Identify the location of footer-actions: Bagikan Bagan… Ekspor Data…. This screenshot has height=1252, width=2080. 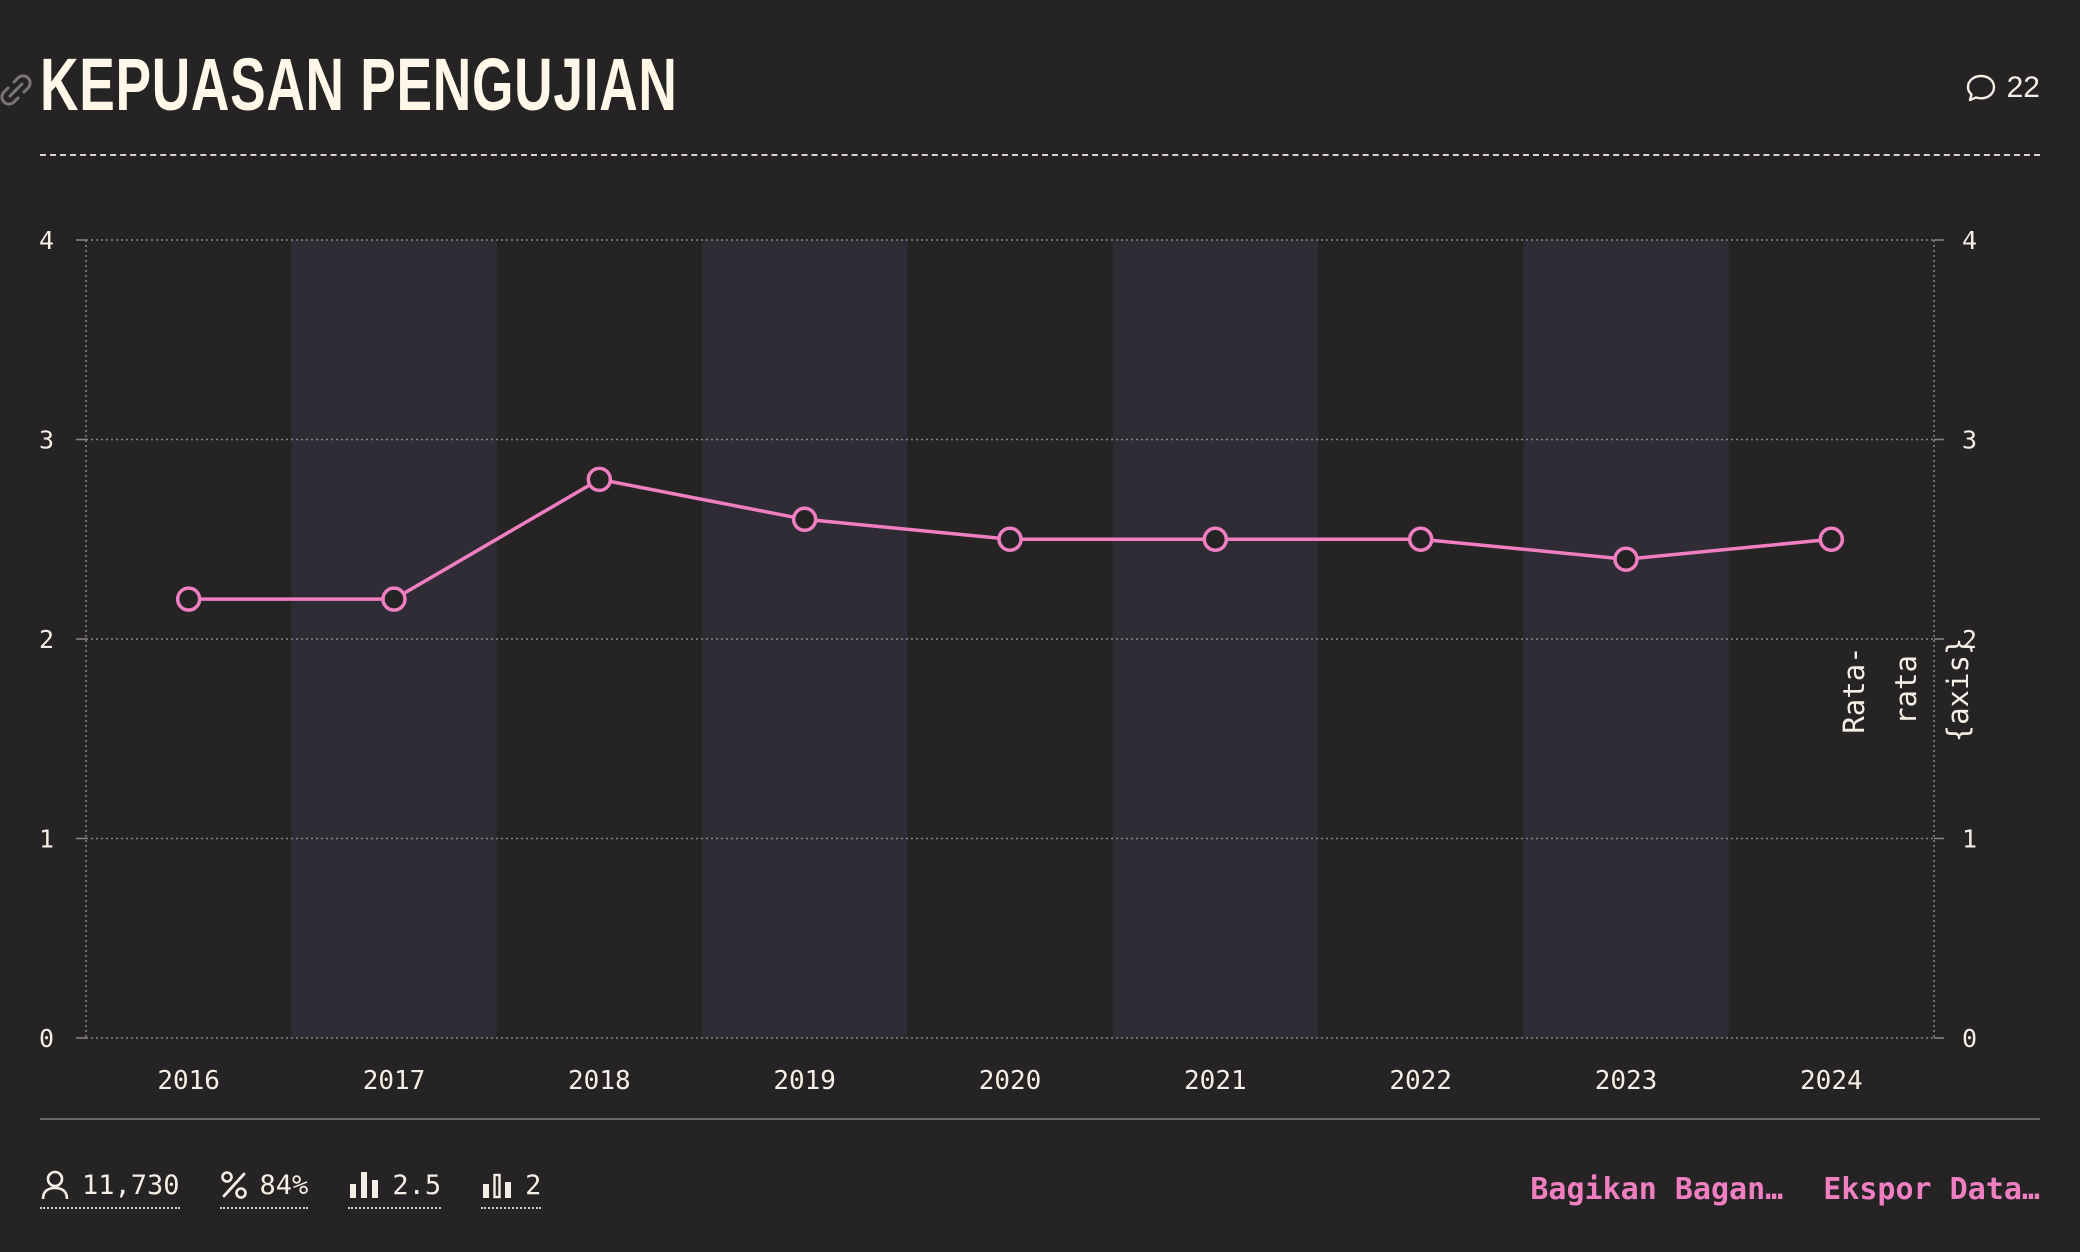
(1785, 1189).